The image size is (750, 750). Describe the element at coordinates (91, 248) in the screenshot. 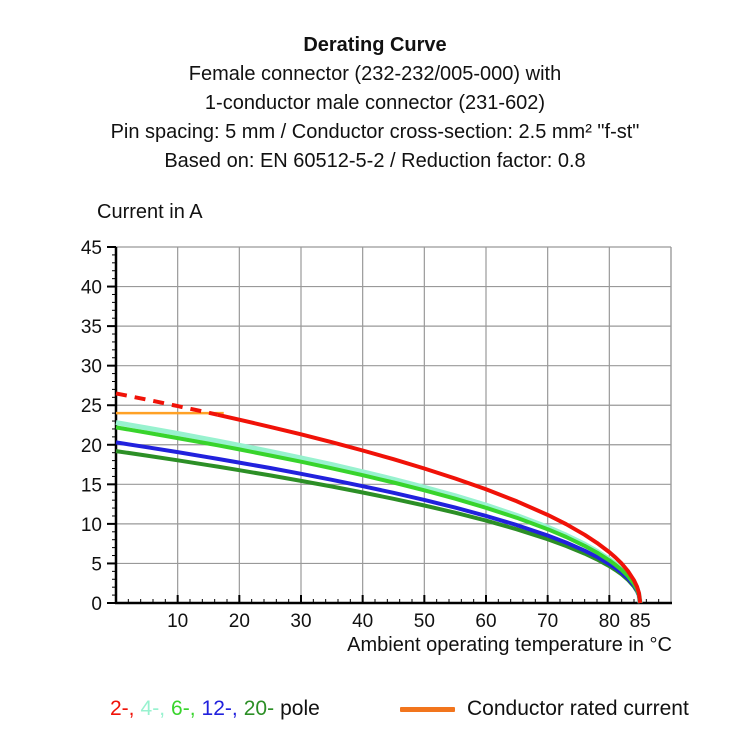

I see `y-tick-label-45: 45` at that location.